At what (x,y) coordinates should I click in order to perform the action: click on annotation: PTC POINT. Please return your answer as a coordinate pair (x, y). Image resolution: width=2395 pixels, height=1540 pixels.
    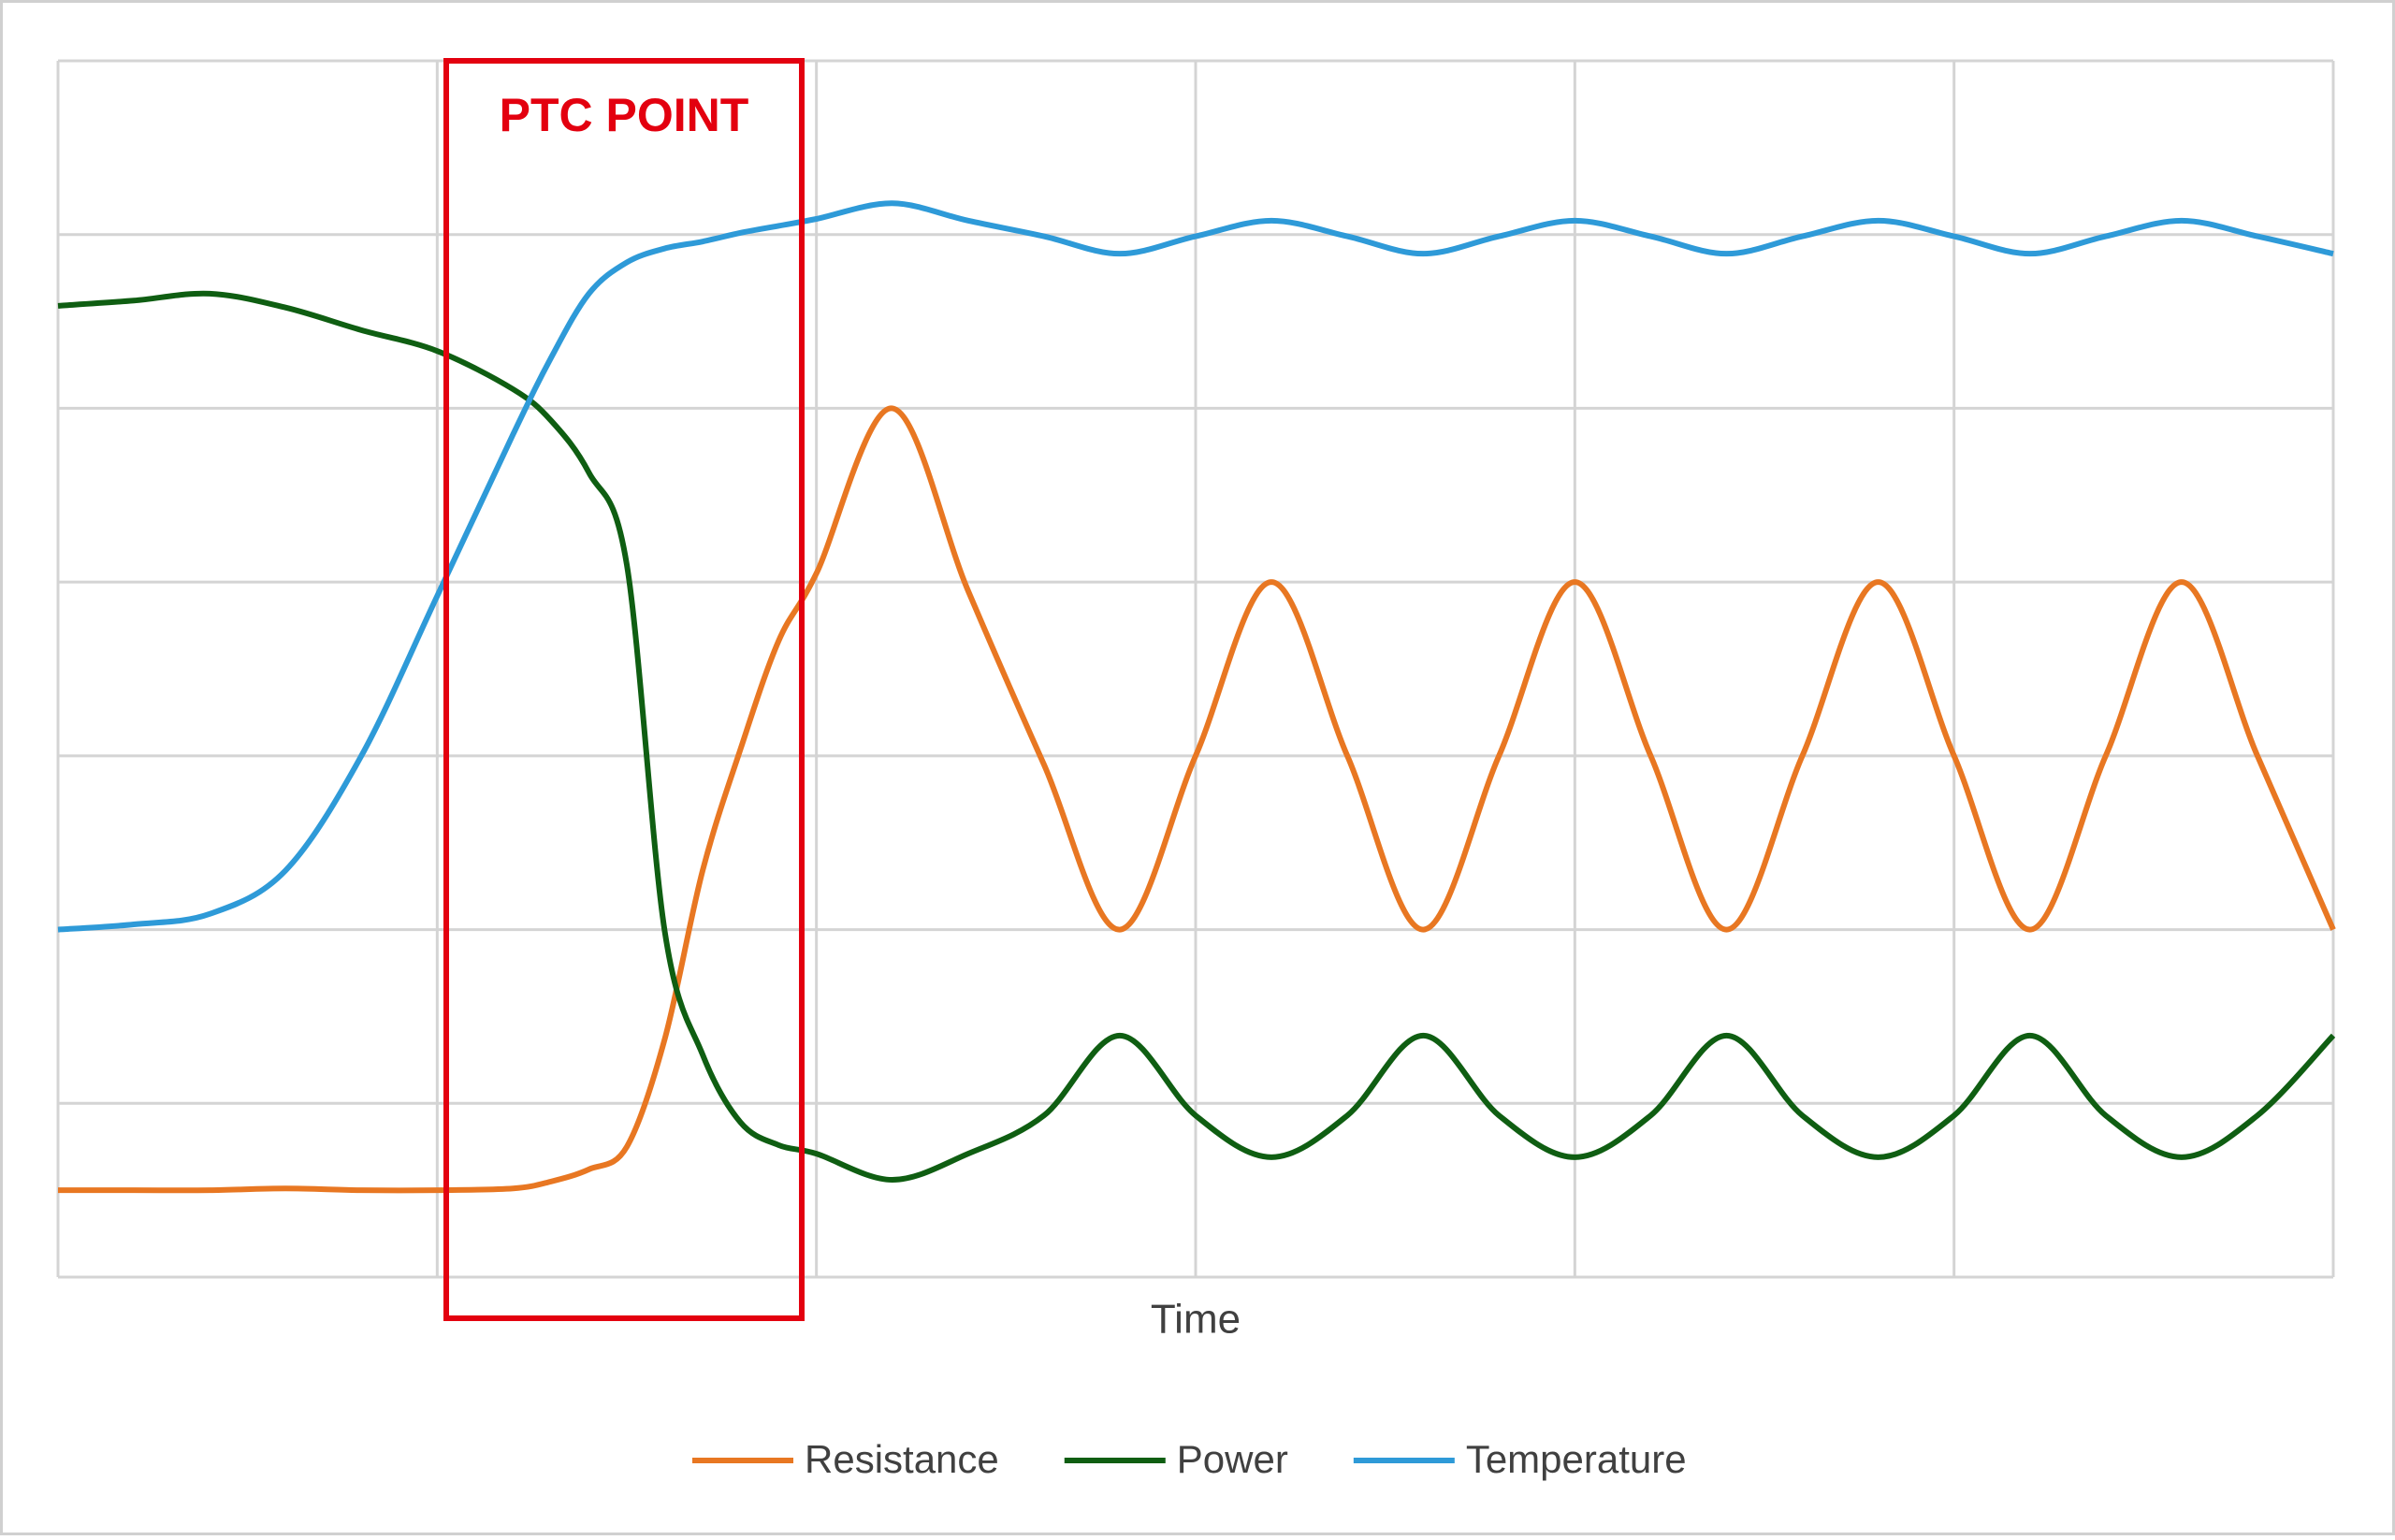
    Looking at the image, I should click on (624, 115).